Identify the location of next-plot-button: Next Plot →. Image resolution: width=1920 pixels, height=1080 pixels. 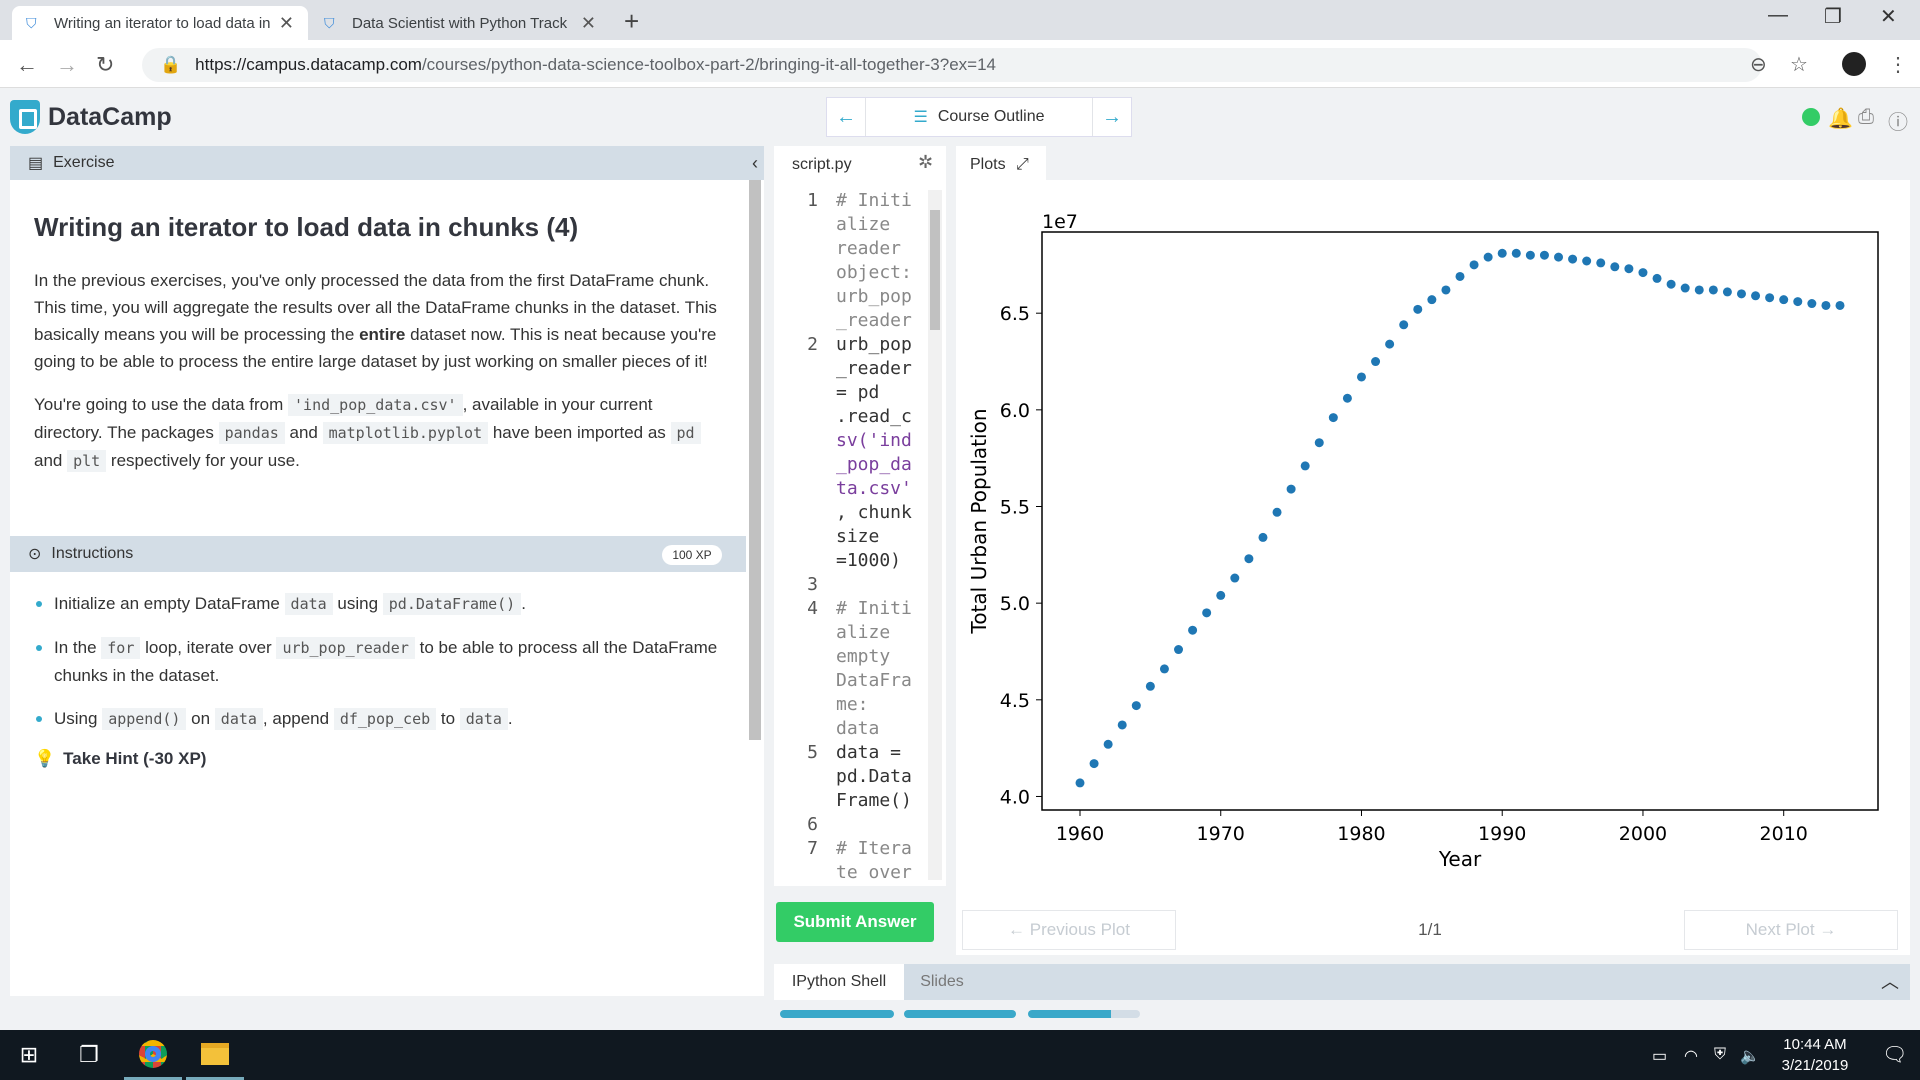
(1791, 930).